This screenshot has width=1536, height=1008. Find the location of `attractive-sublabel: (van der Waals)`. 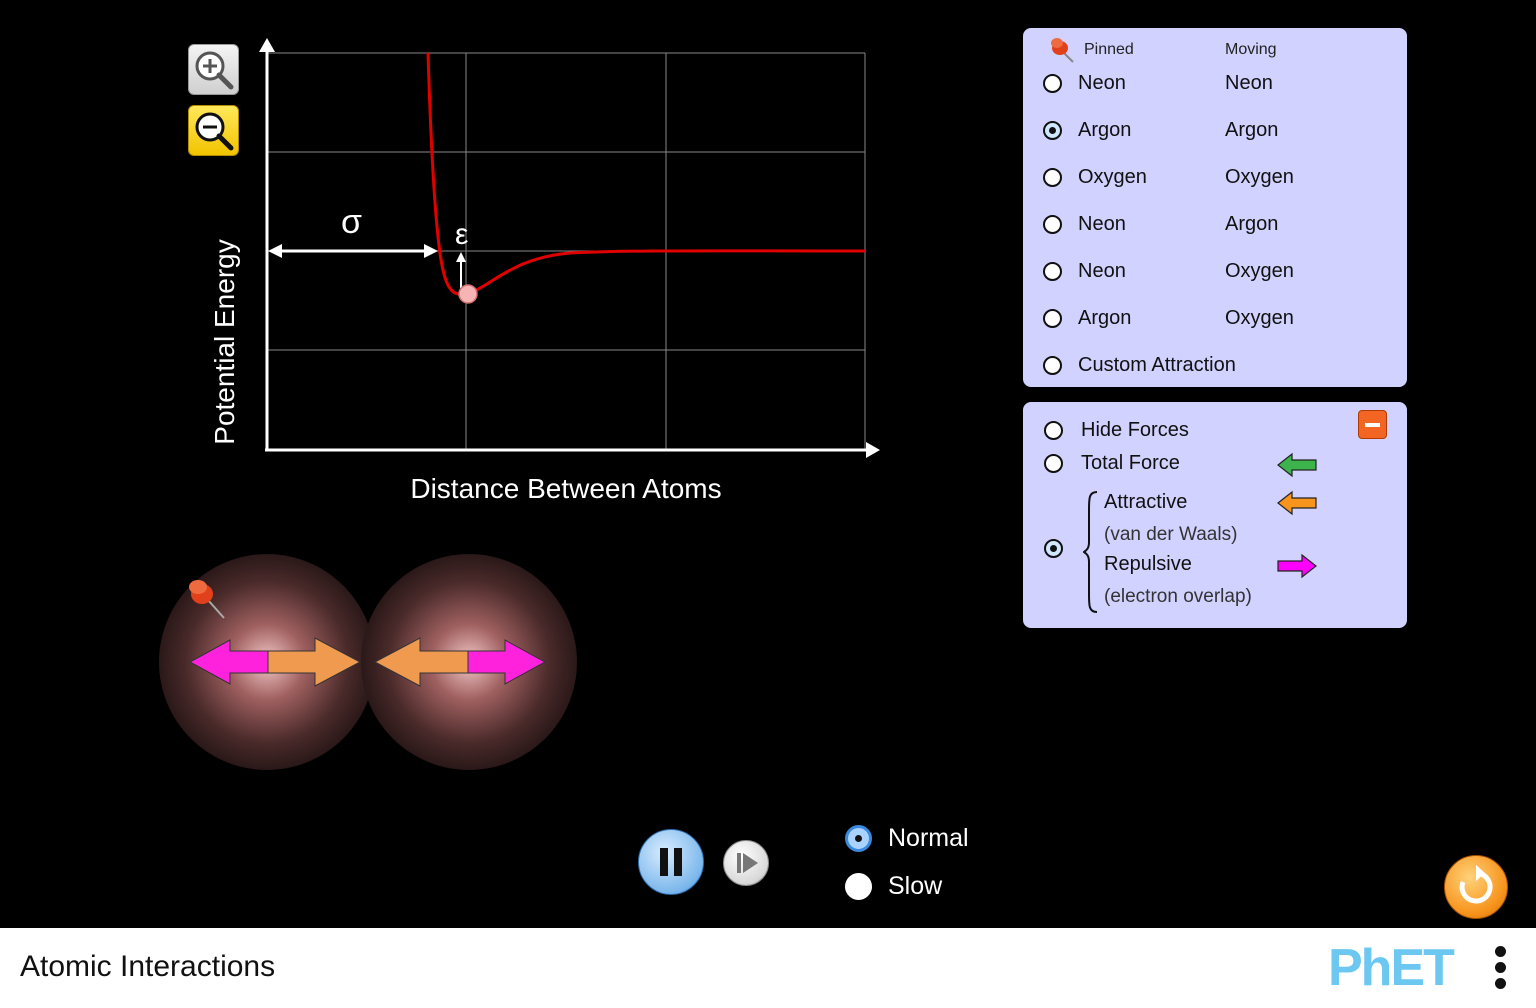

attractive-sublabel: (van der Waals) is located at coordinates (1171, 534).